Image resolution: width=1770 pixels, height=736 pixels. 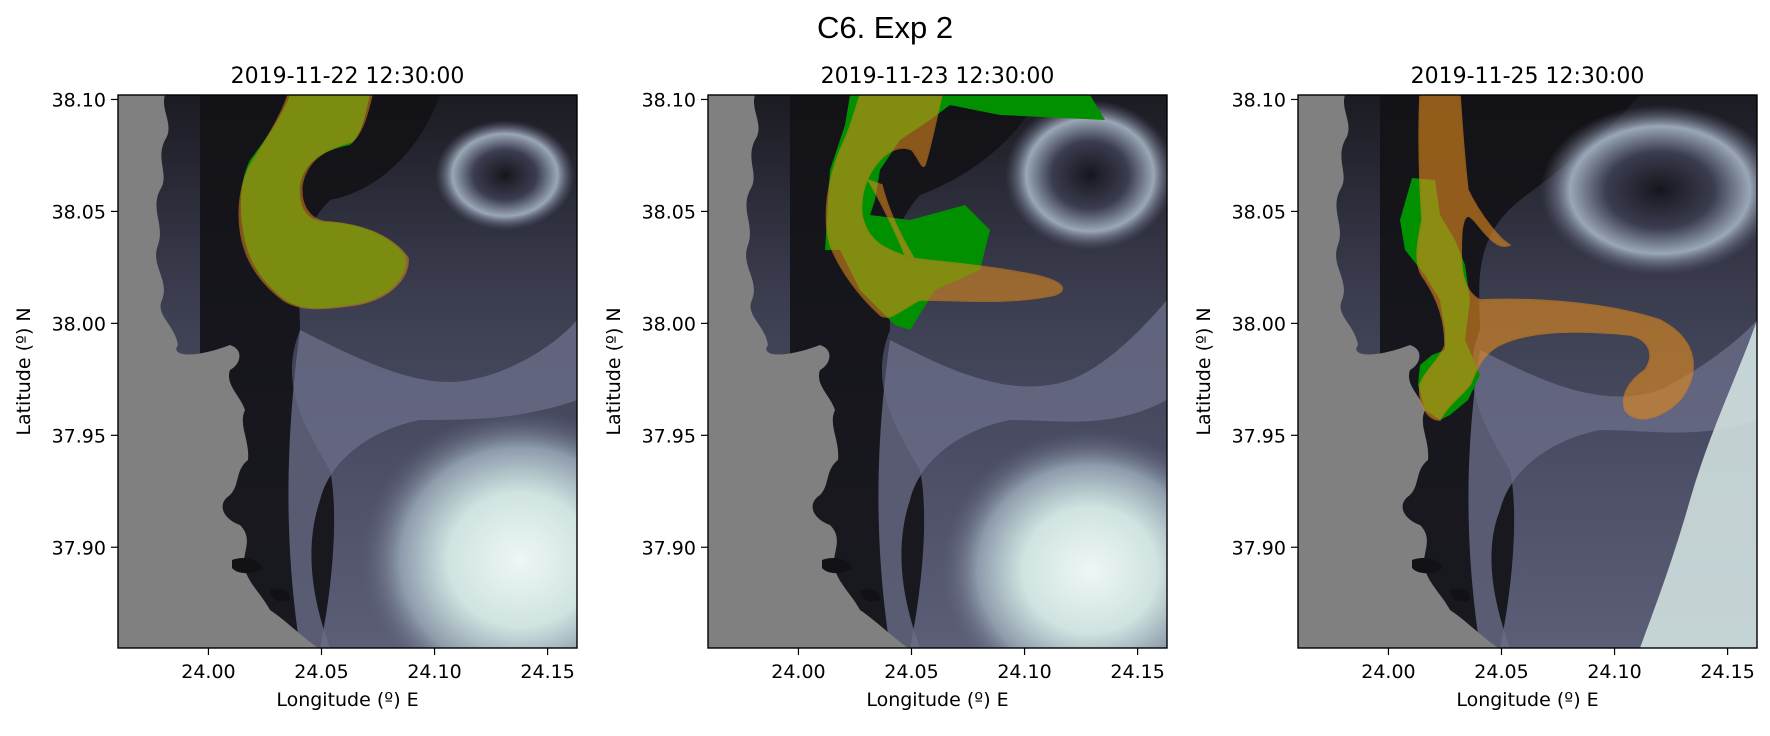 I want to click on figure-title: C6. Exp 2, so click(x=885, y=27).